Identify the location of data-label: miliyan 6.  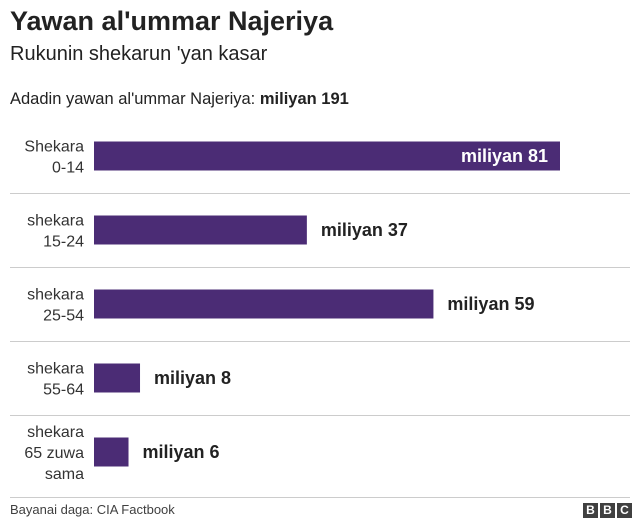
(181, 452).